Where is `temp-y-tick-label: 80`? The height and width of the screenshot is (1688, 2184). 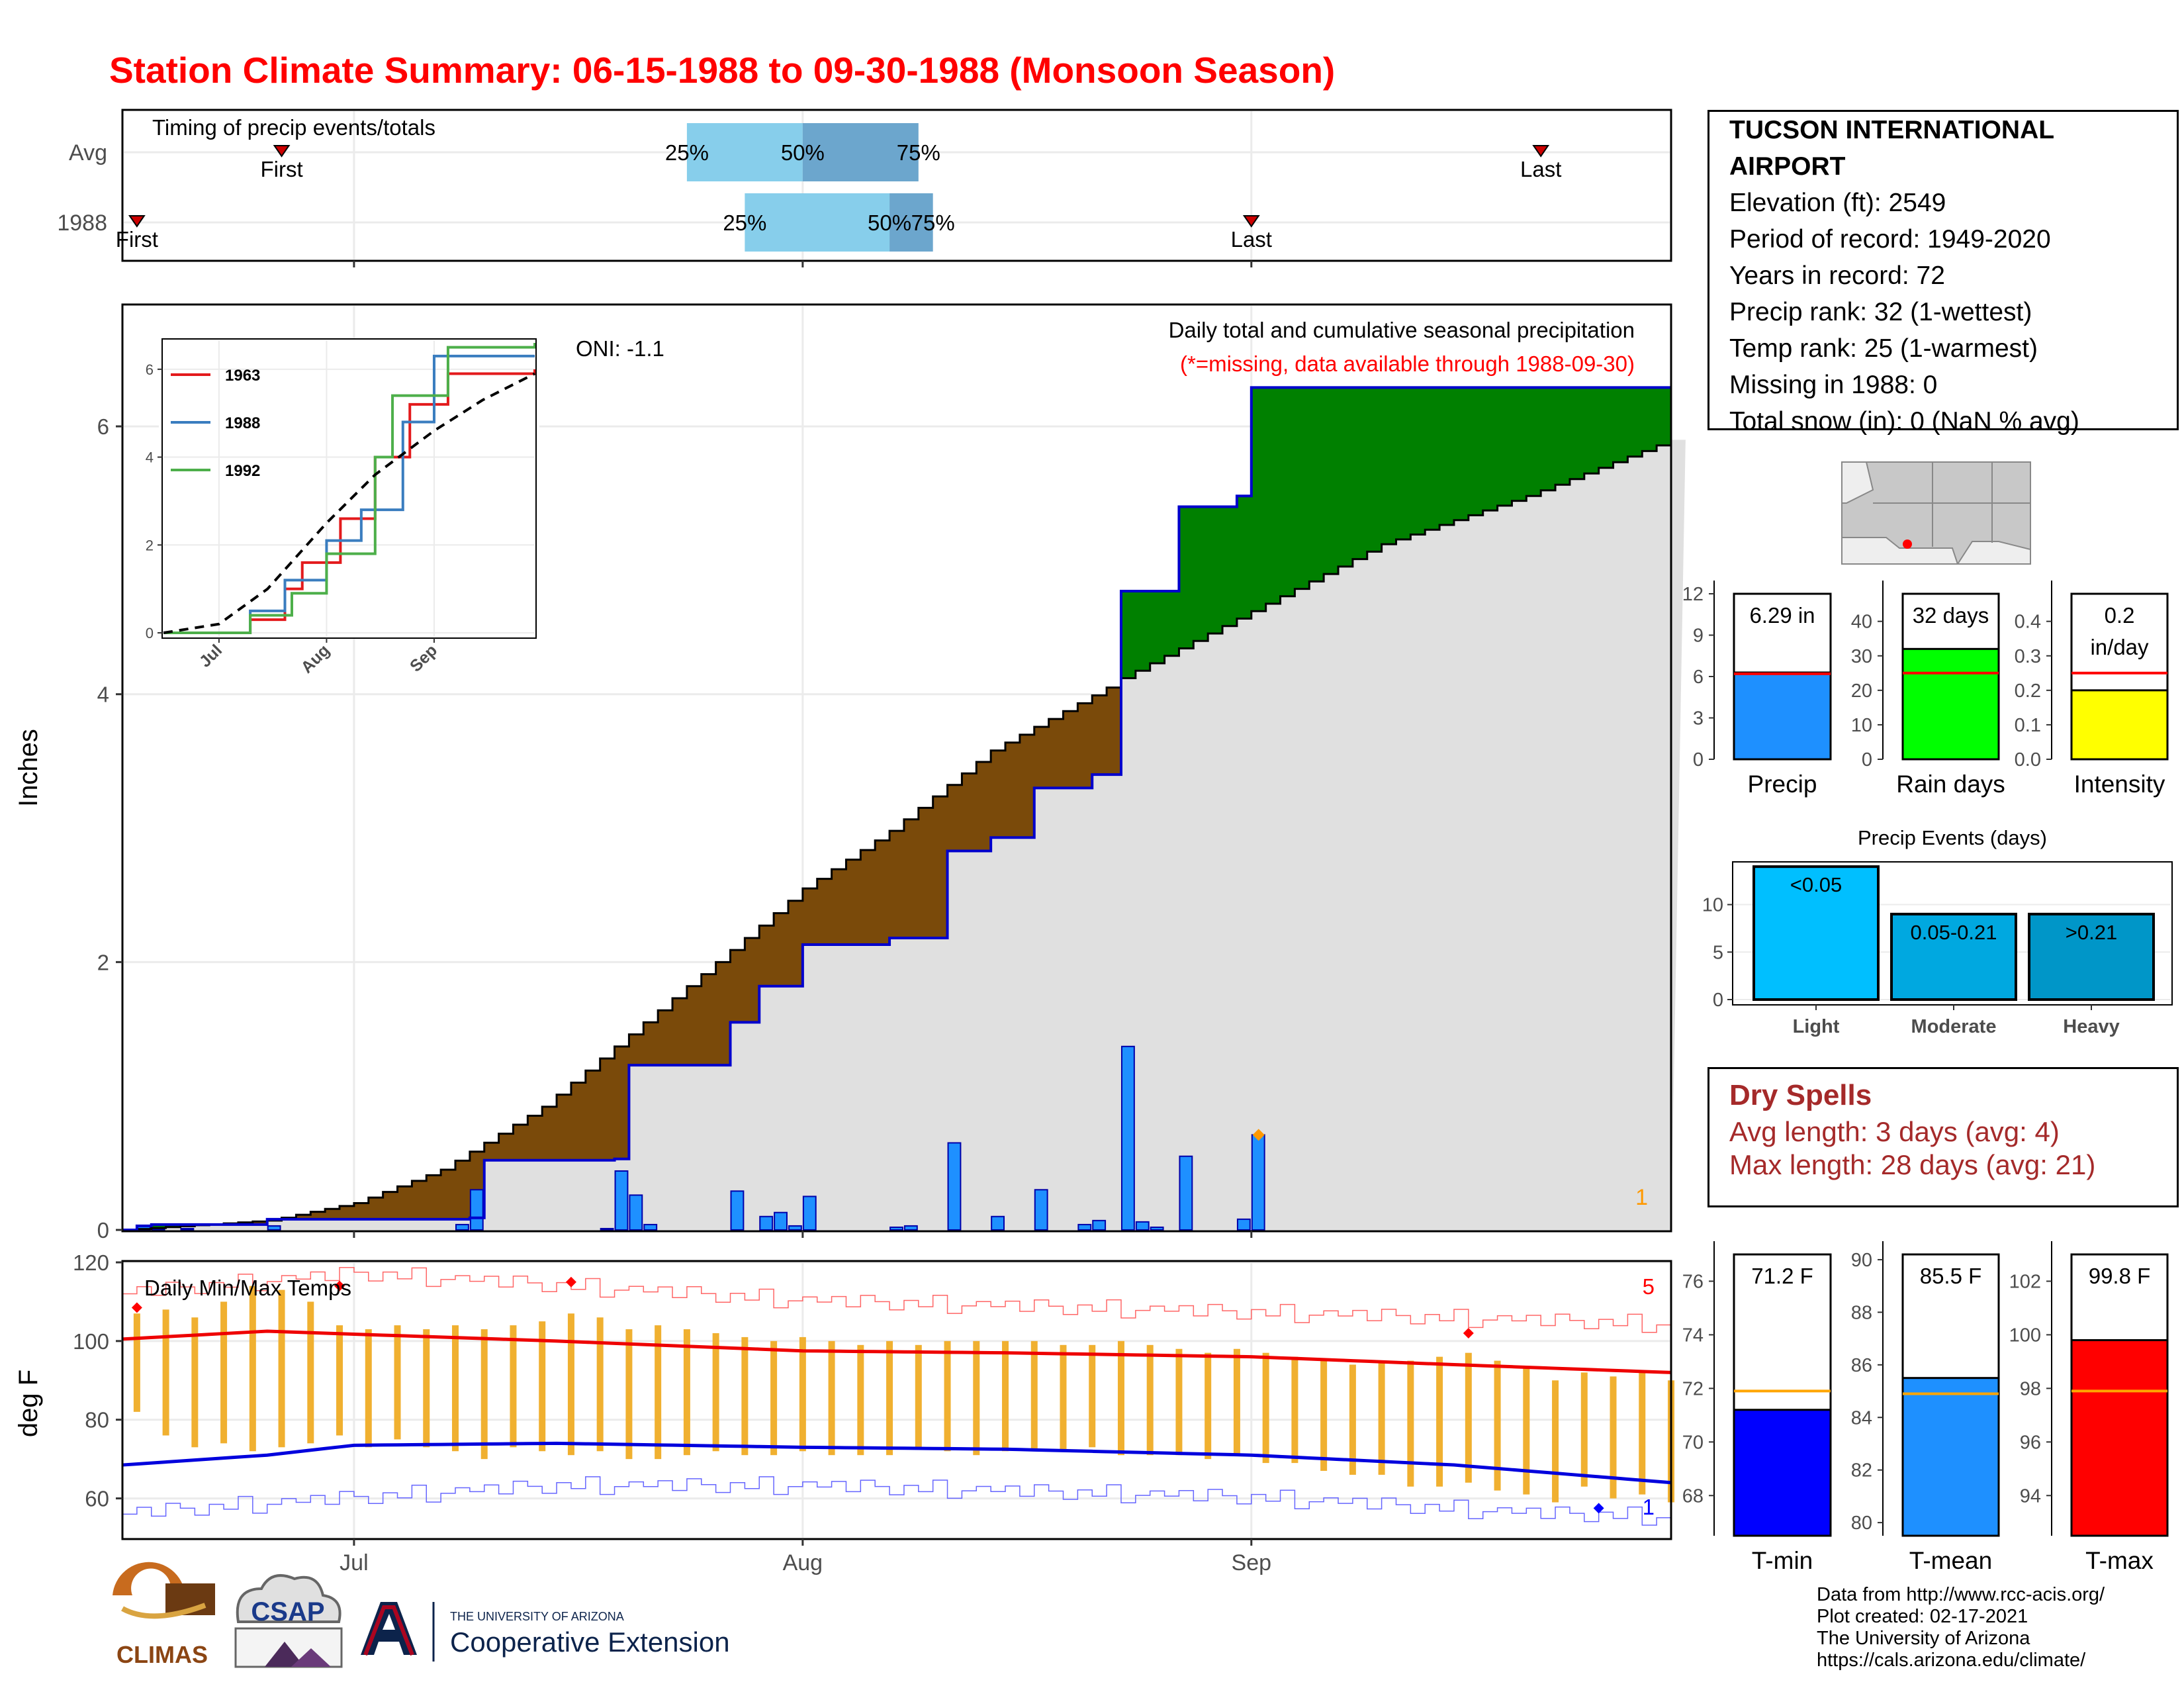 temp-y-tick-label: 80 is located at coordinates (97, 1420).